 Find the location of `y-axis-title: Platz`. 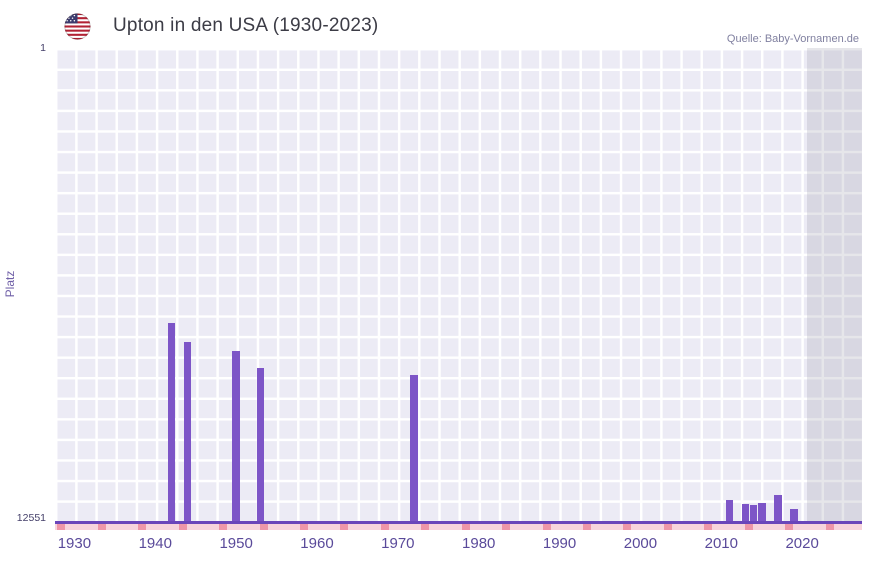

y-axis-title: Platz is located at coordinates (10, 284).